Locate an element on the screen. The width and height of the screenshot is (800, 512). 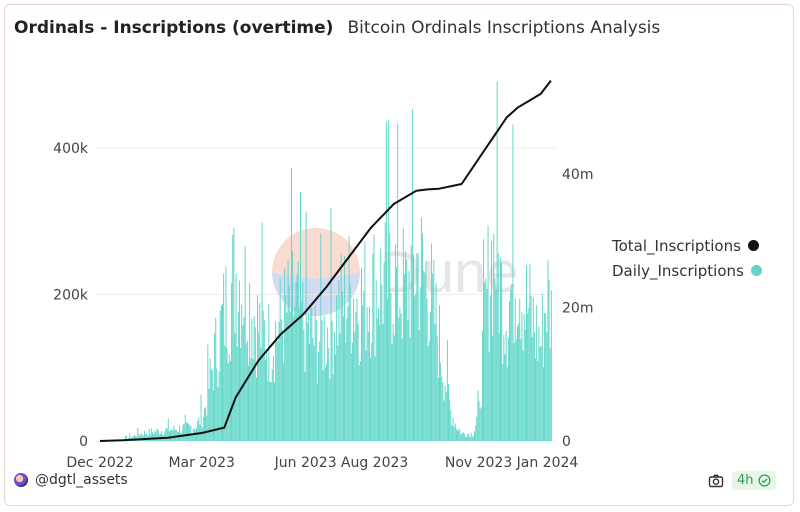
y-right-tick-label: 0 is located at coordinates (566, 442).